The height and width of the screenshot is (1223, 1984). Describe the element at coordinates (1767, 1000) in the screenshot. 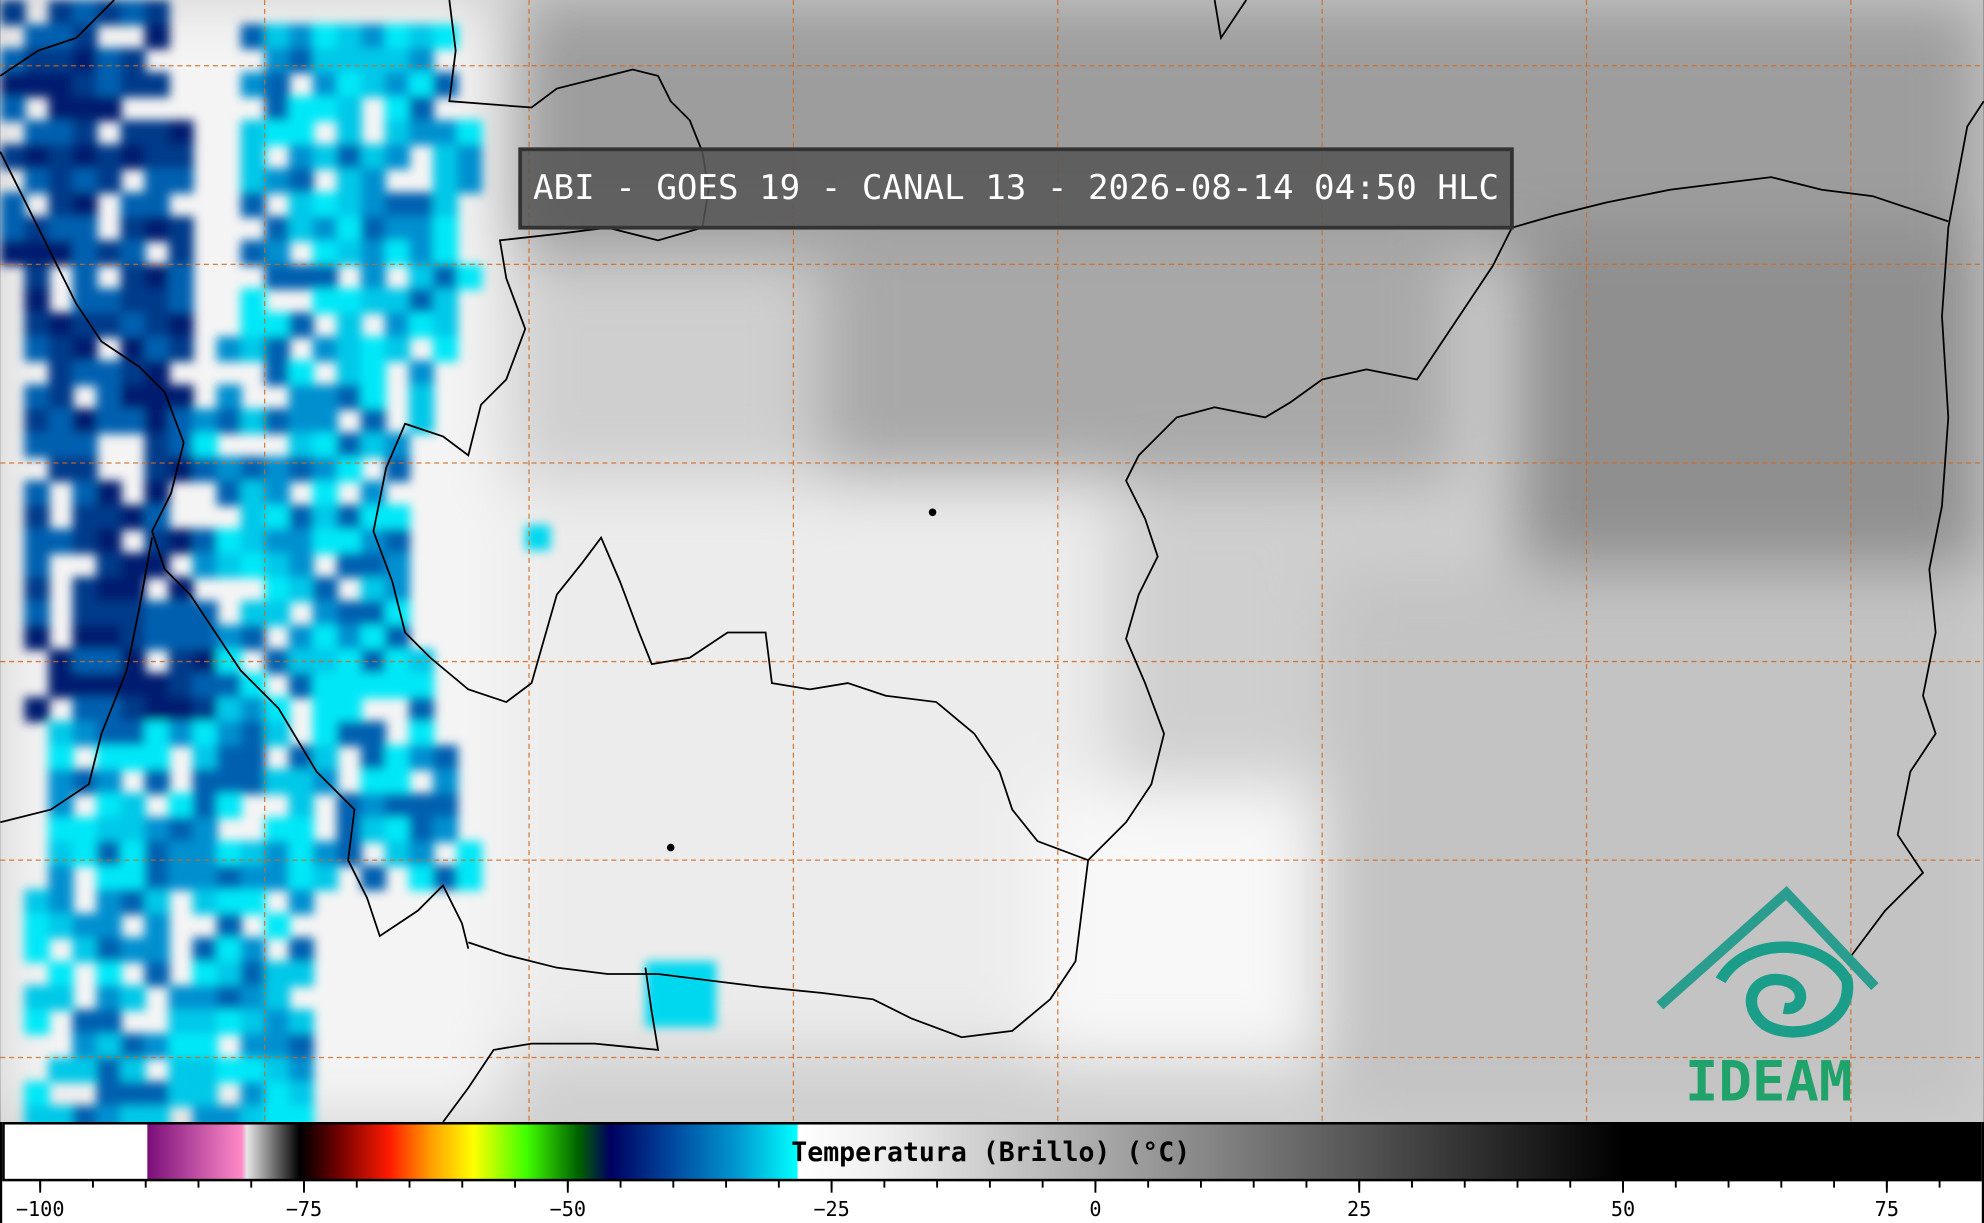

I see `logo: IDEAM` at that location.